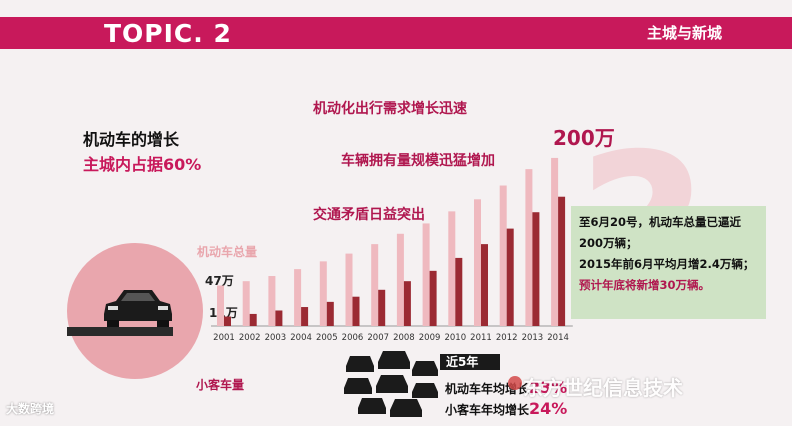 Image resolution: width=792 pixels, height=426 pixels. What do you see at coordinates (138, 308) in the screenshot?
I see `car-icon` at bounding box center [138, 308].